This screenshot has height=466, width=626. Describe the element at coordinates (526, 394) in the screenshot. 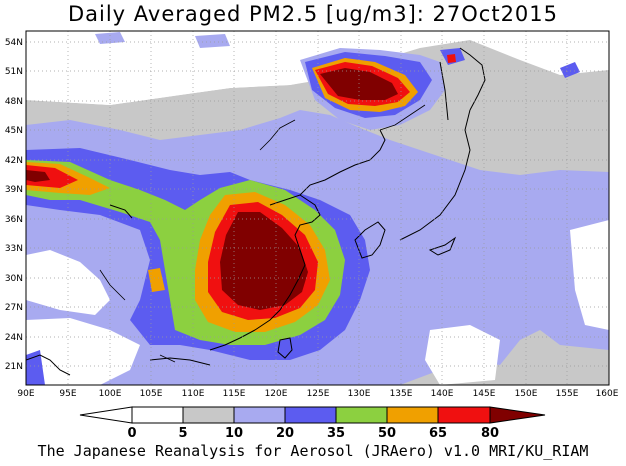

I see `lon-label: 150E` at that location.